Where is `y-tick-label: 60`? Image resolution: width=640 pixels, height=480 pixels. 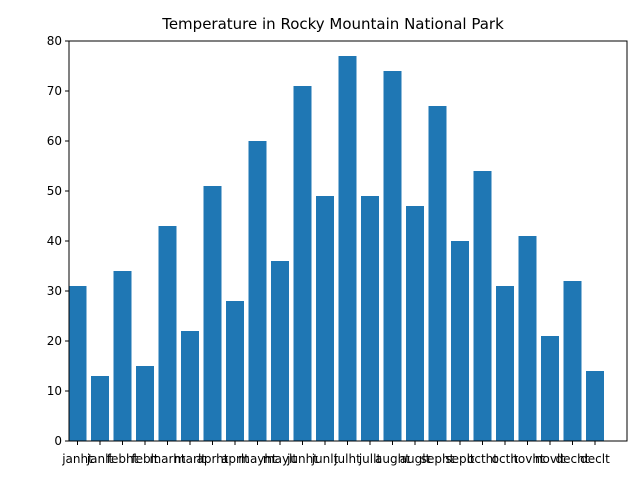 y-tick-label: 60 is located at coordinates (54, 141).